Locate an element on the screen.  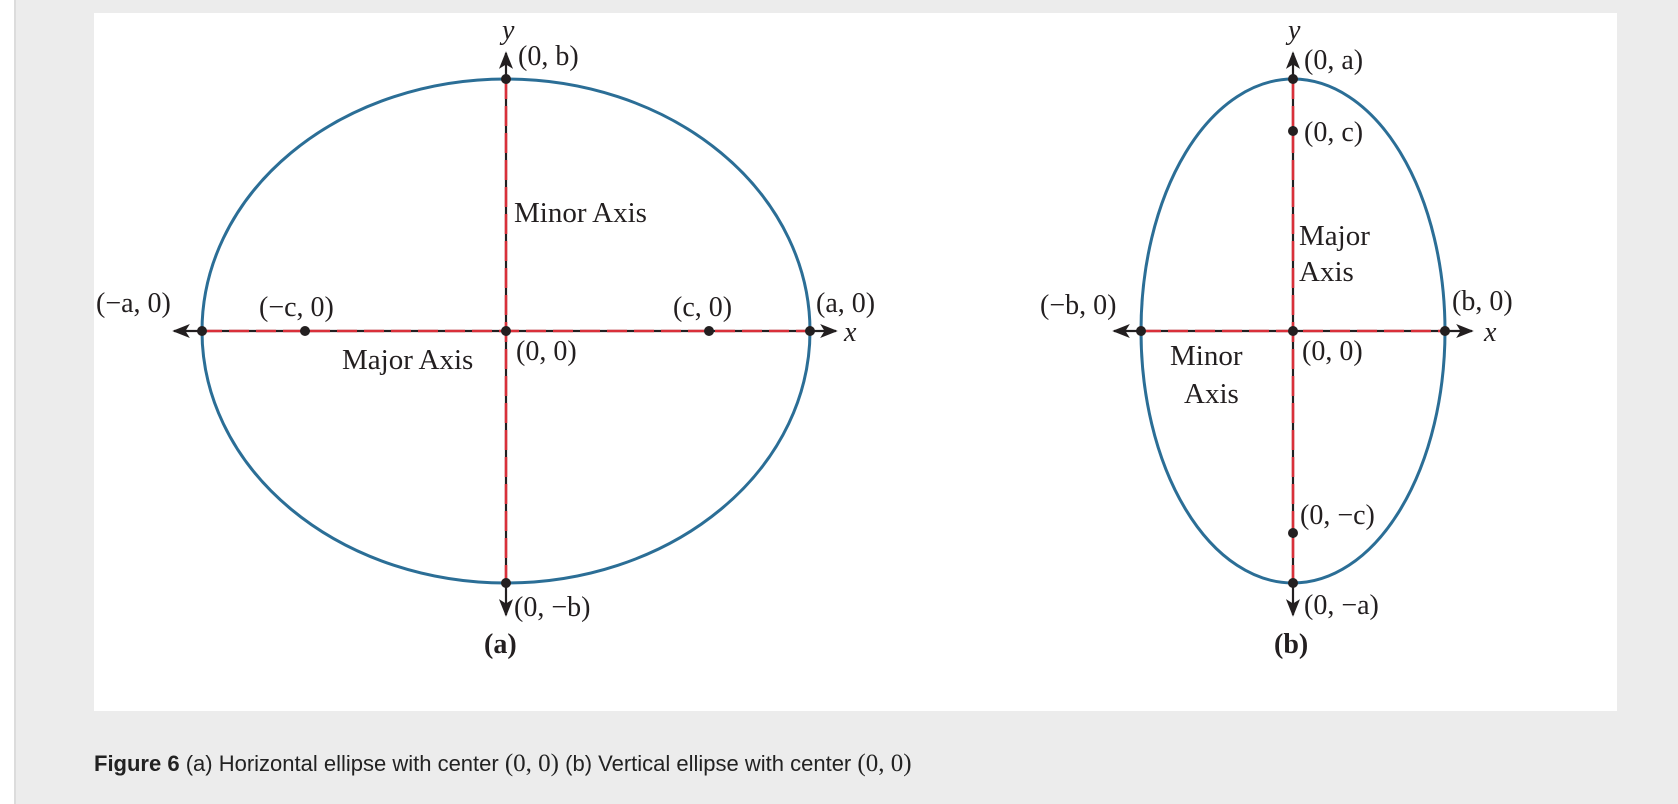
point-0-neg-b is located at coordinates (506, 583).